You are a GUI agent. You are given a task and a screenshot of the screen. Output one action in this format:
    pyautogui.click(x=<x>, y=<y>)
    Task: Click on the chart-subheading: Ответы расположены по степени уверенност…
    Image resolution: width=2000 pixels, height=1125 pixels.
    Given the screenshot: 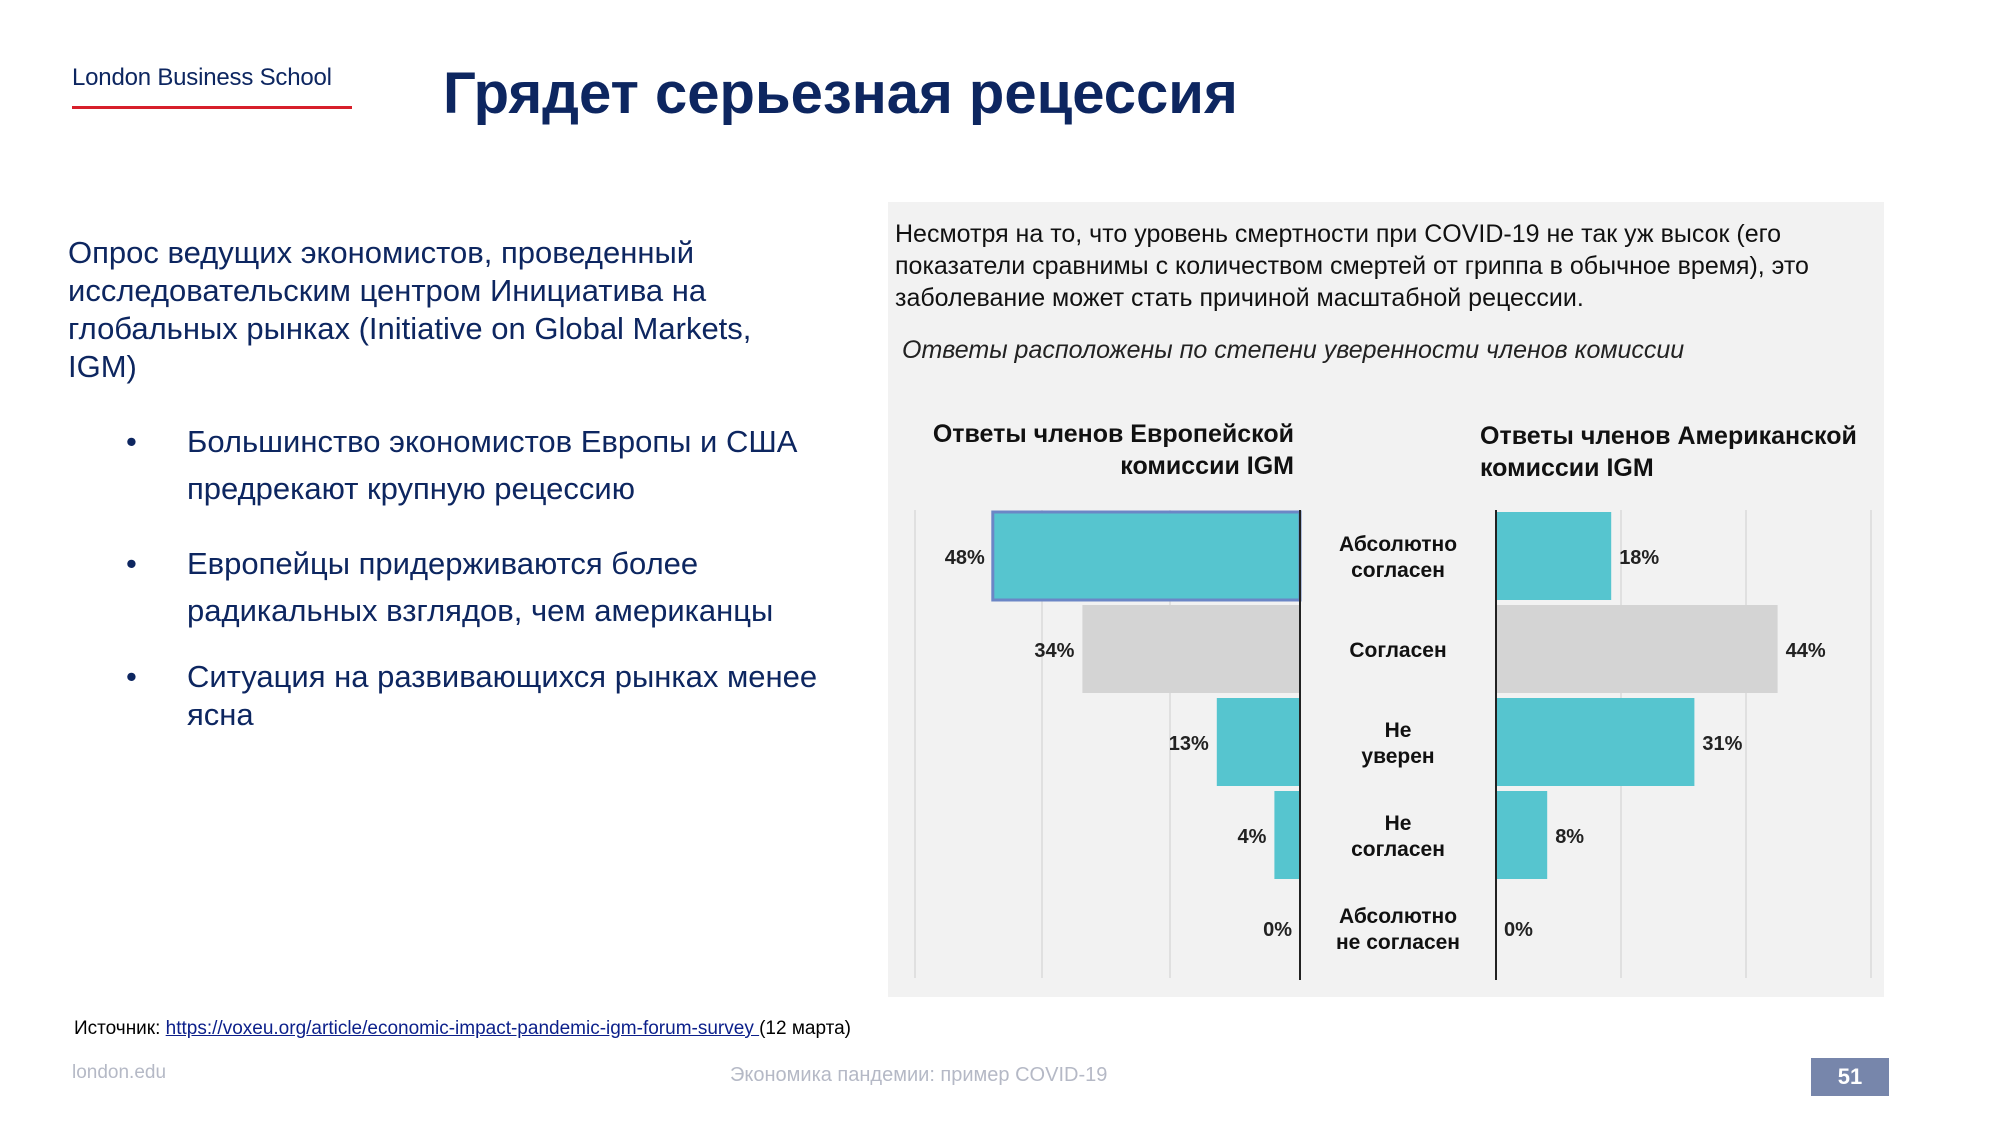 What is the action you would take?
    pyautogui.click(x=1293, y=350)
    